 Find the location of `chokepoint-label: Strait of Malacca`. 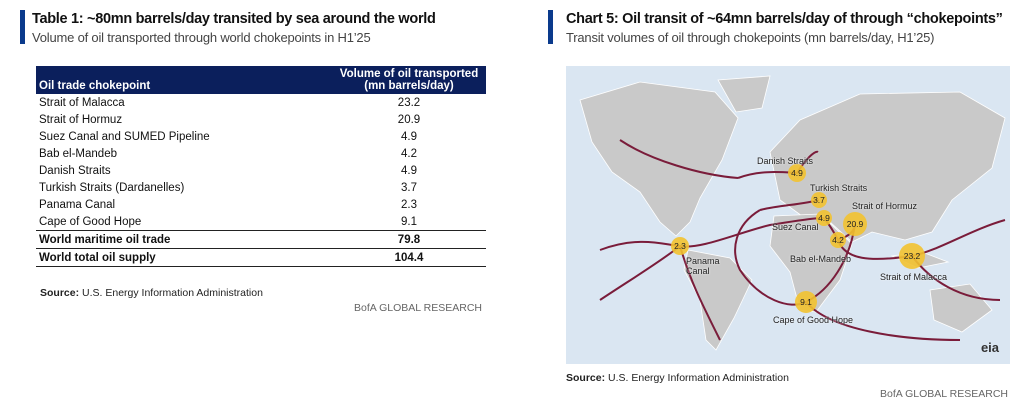

chokepoint-label: Strait of Malacca is located at coordinates (914, 277).